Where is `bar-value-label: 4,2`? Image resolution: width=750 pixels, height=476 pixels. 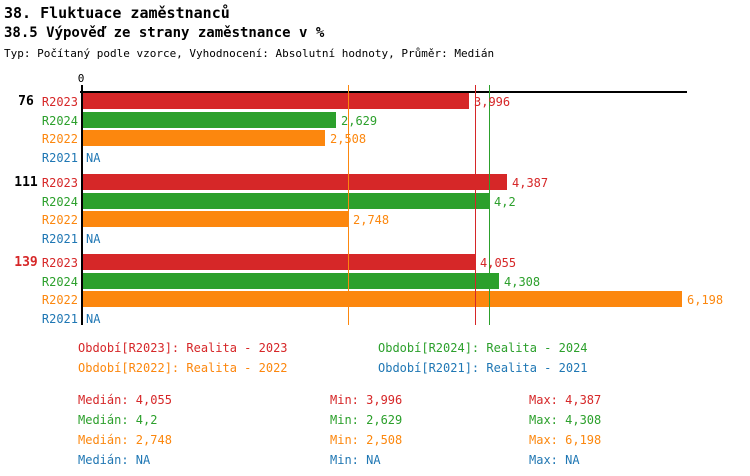 bar-value-label: 4,2 is located at coordinates (505, 202).